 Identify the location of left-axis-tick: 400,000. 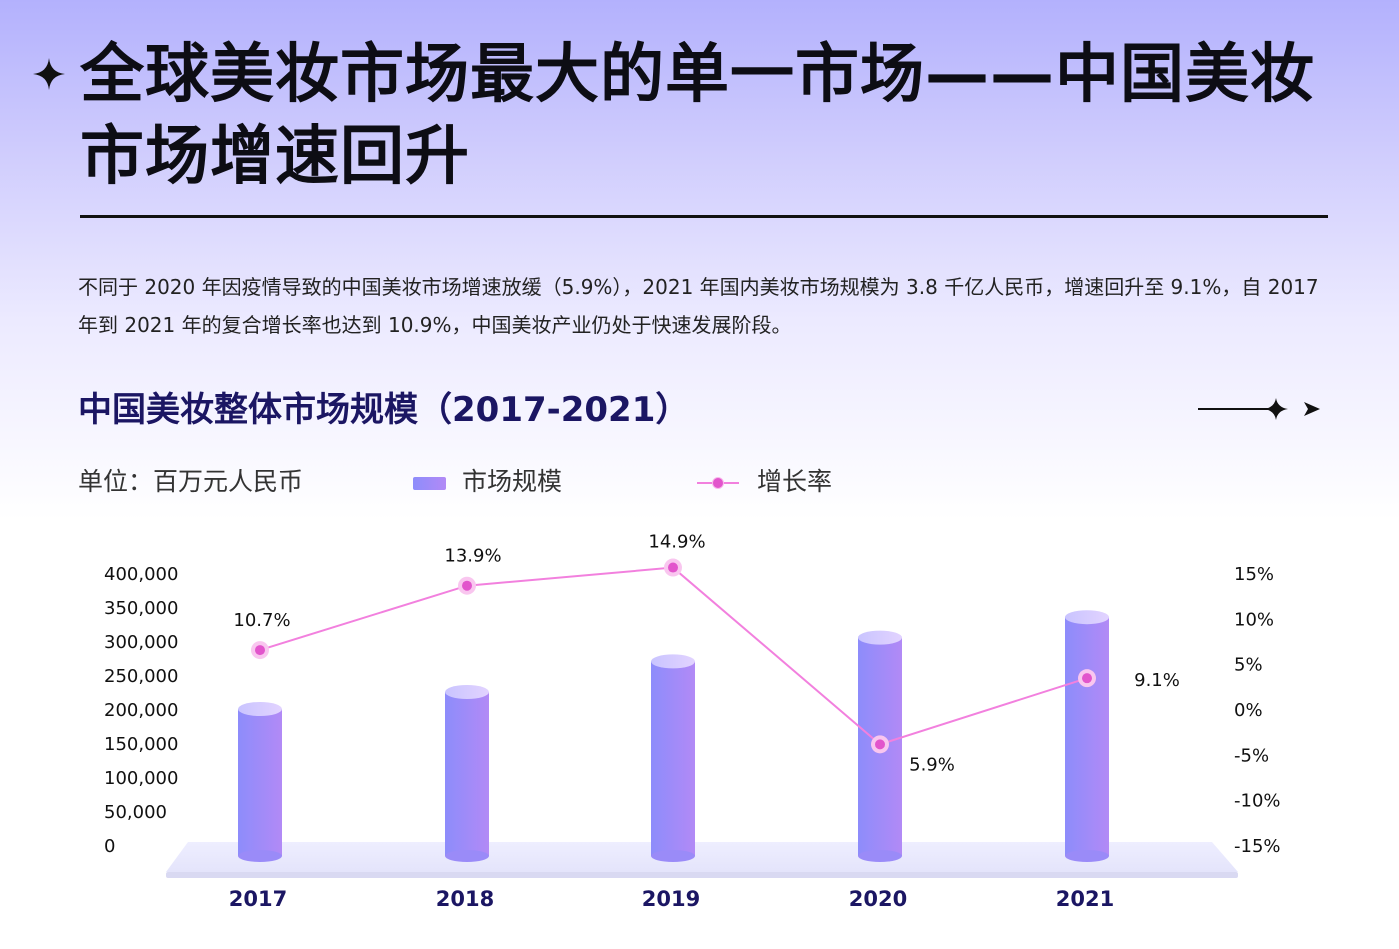
(141, 574).